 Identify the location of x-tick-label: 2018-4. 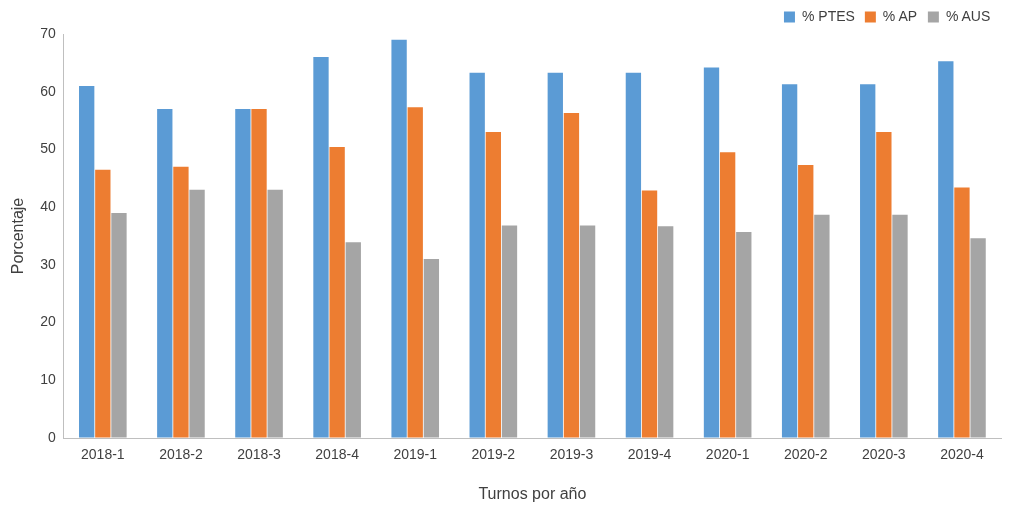
(337, 454).